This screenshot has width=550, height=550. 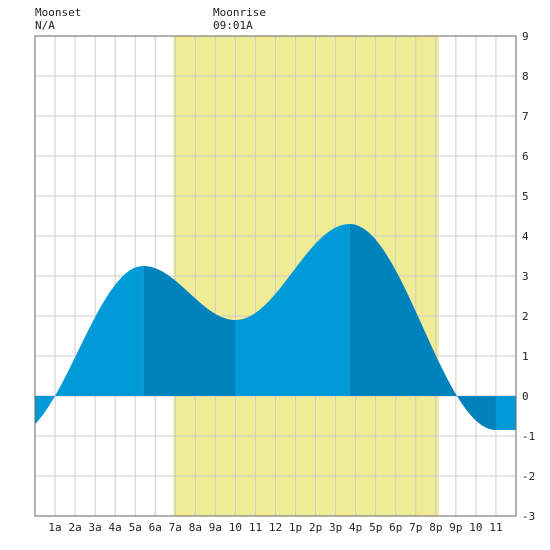 I want to click on x-tick-label: 5p, so click(x=375, y=527).